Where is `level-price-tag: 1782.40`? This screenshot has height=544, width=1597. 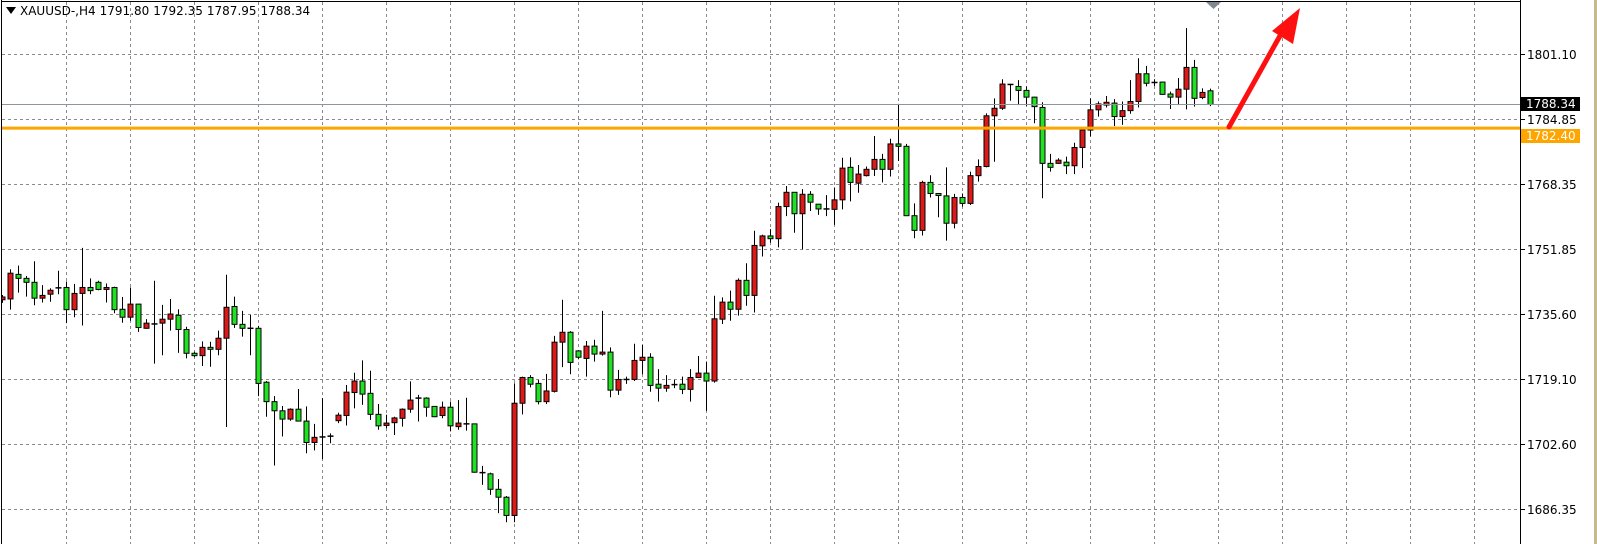
level-price-tag: 1782.40 is located at coordinates (1550, 135).